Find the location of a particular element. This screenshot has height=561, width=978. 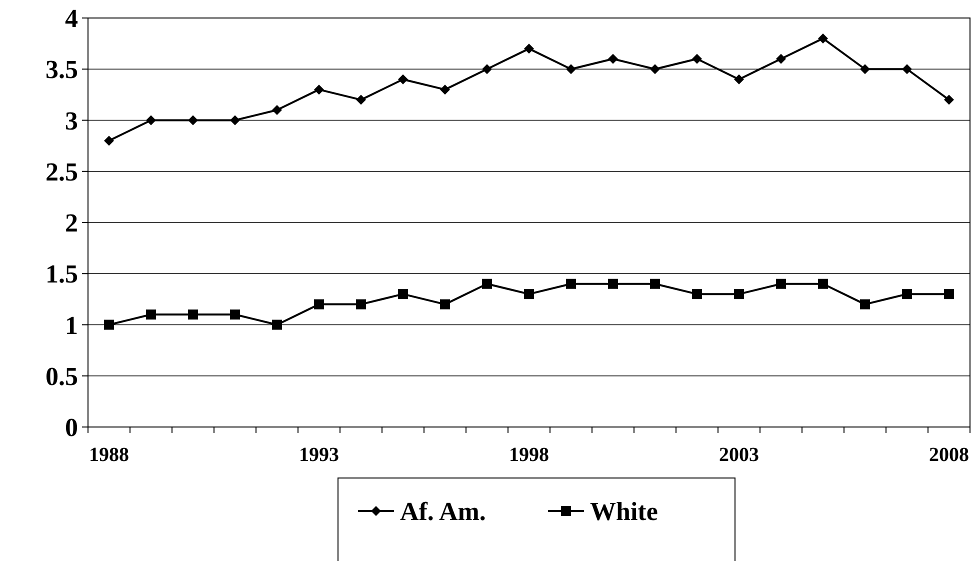

y-tick-label: 1 is located at coordinates (71, 325).